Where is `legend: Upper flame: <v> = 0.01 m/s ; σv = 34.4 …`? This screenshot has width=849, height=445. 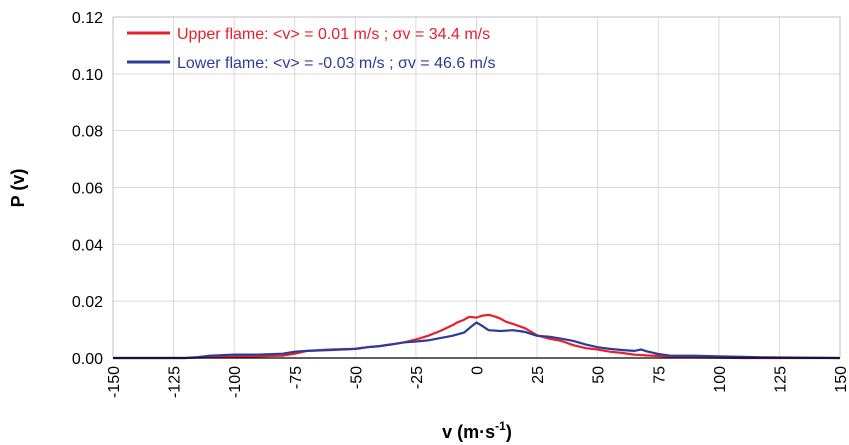 legend: Upper flame: <v> = 0.01 m/s ; σv = 34.4 … is located at coordinates (311, 49).